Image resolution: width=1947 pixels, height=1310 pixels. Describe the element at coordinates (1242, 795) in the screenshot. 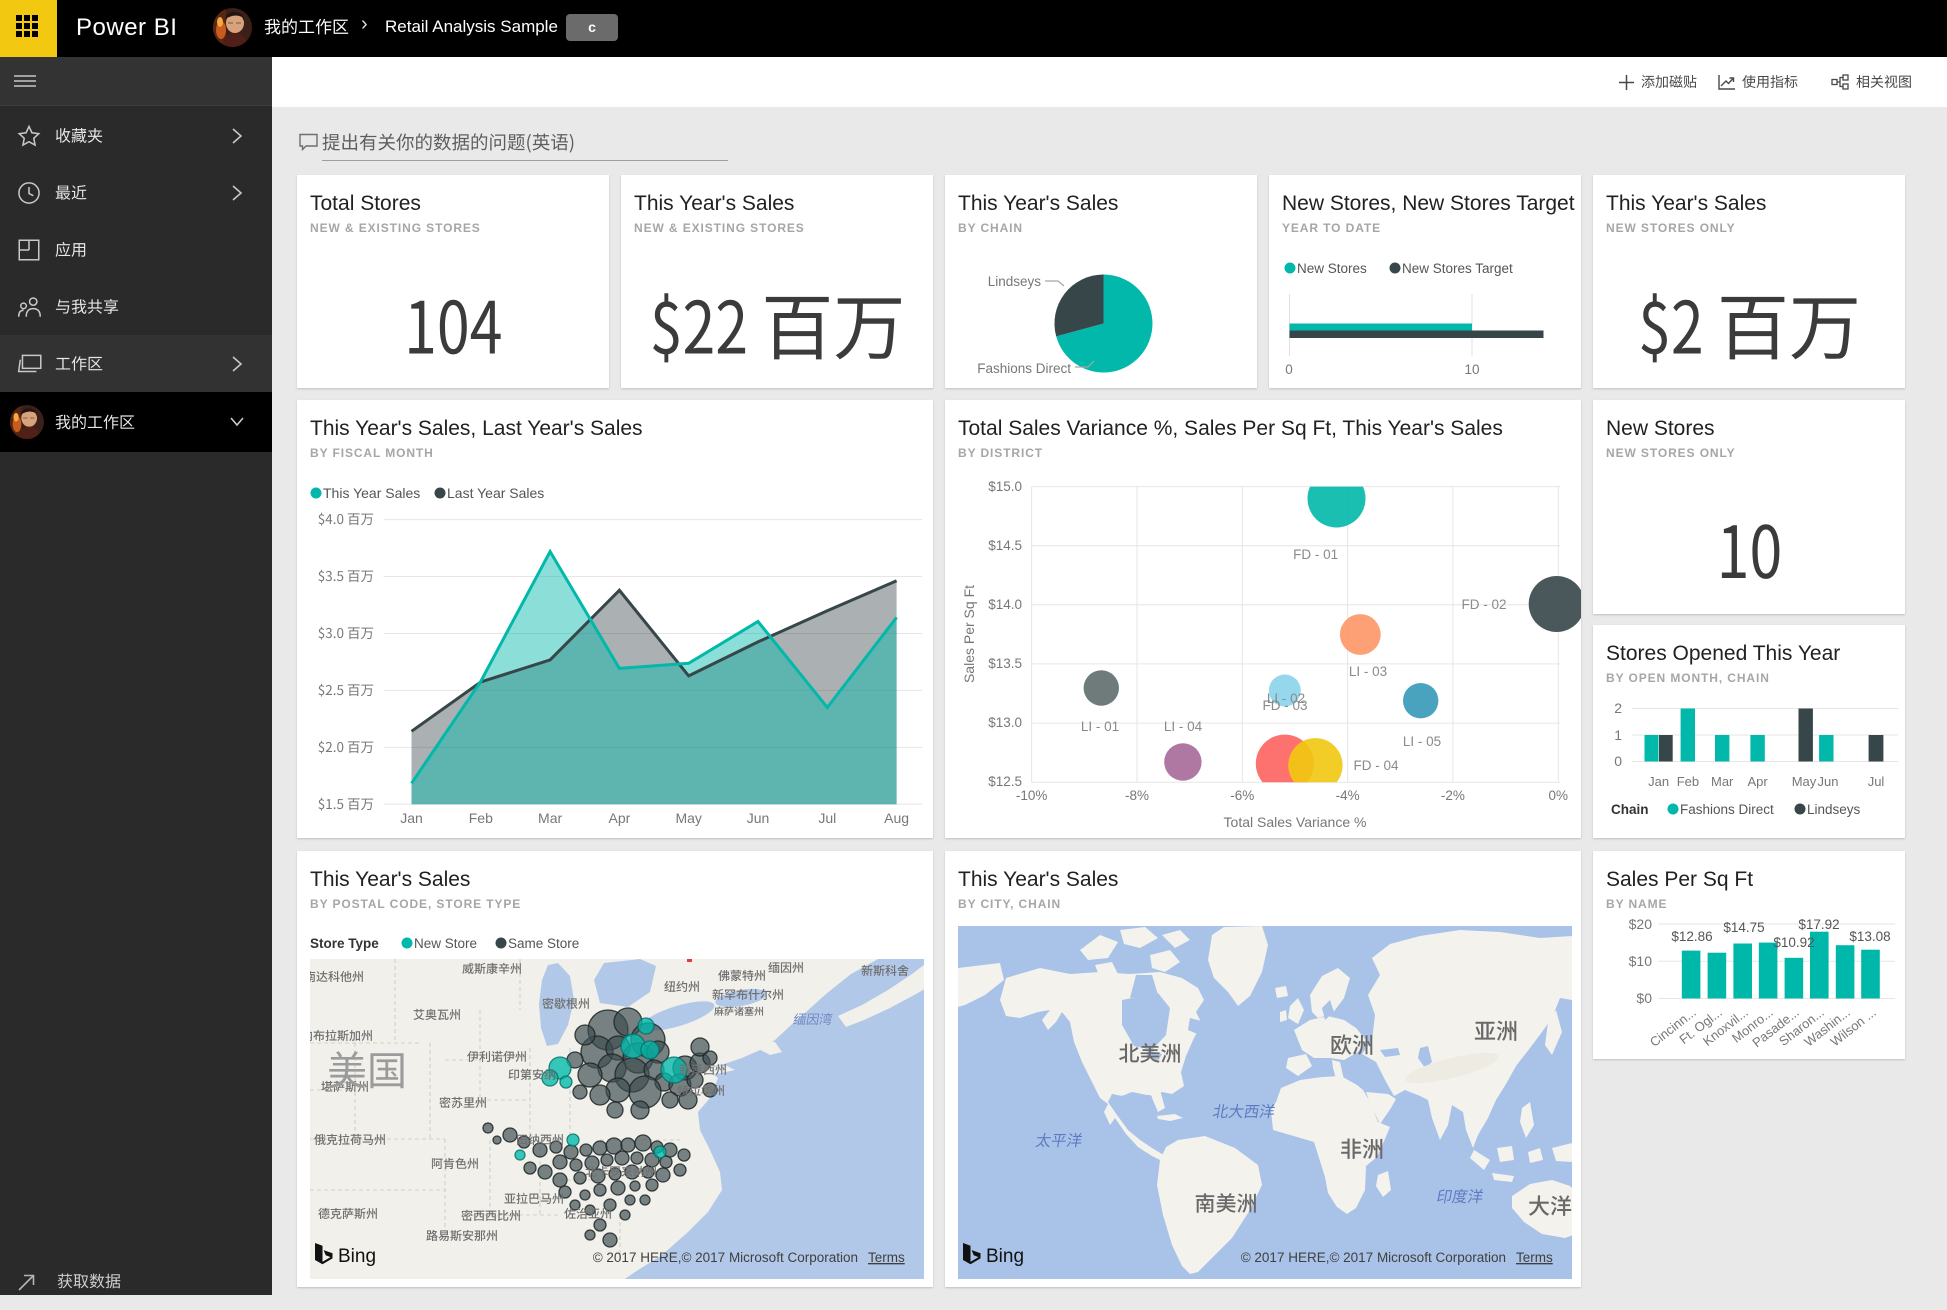

I see `svg-text: -6%` at that location.